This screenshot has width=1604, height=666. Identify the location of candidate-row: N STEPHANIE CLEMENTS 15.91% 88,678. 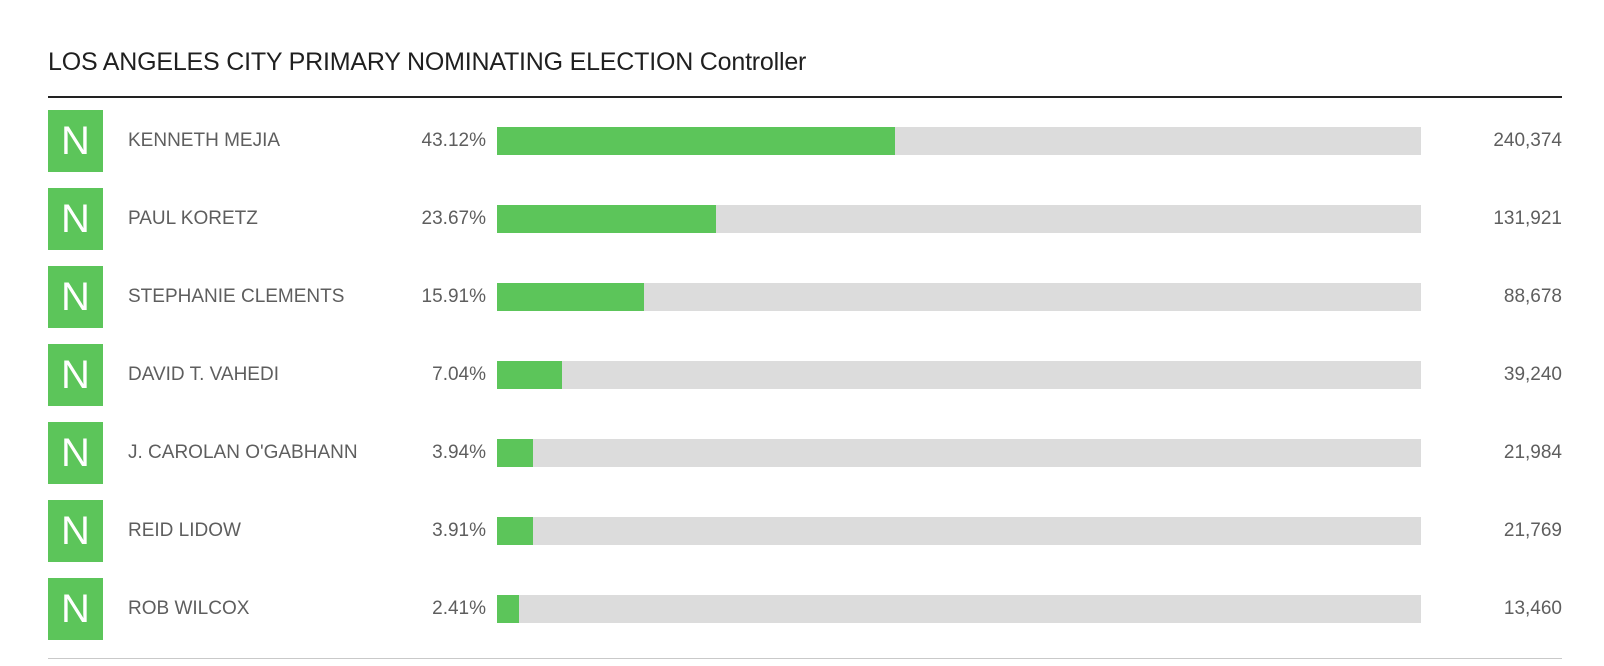
(802, 297).